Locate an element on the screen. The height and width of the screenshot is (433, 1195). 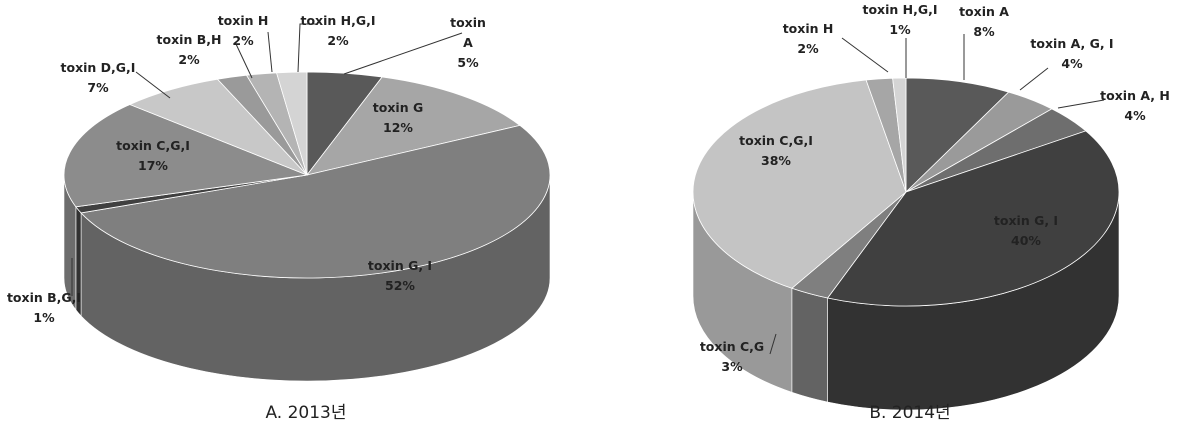
slice-label-toxin-a: toxin A 5% is located at coordinates (468, 42).